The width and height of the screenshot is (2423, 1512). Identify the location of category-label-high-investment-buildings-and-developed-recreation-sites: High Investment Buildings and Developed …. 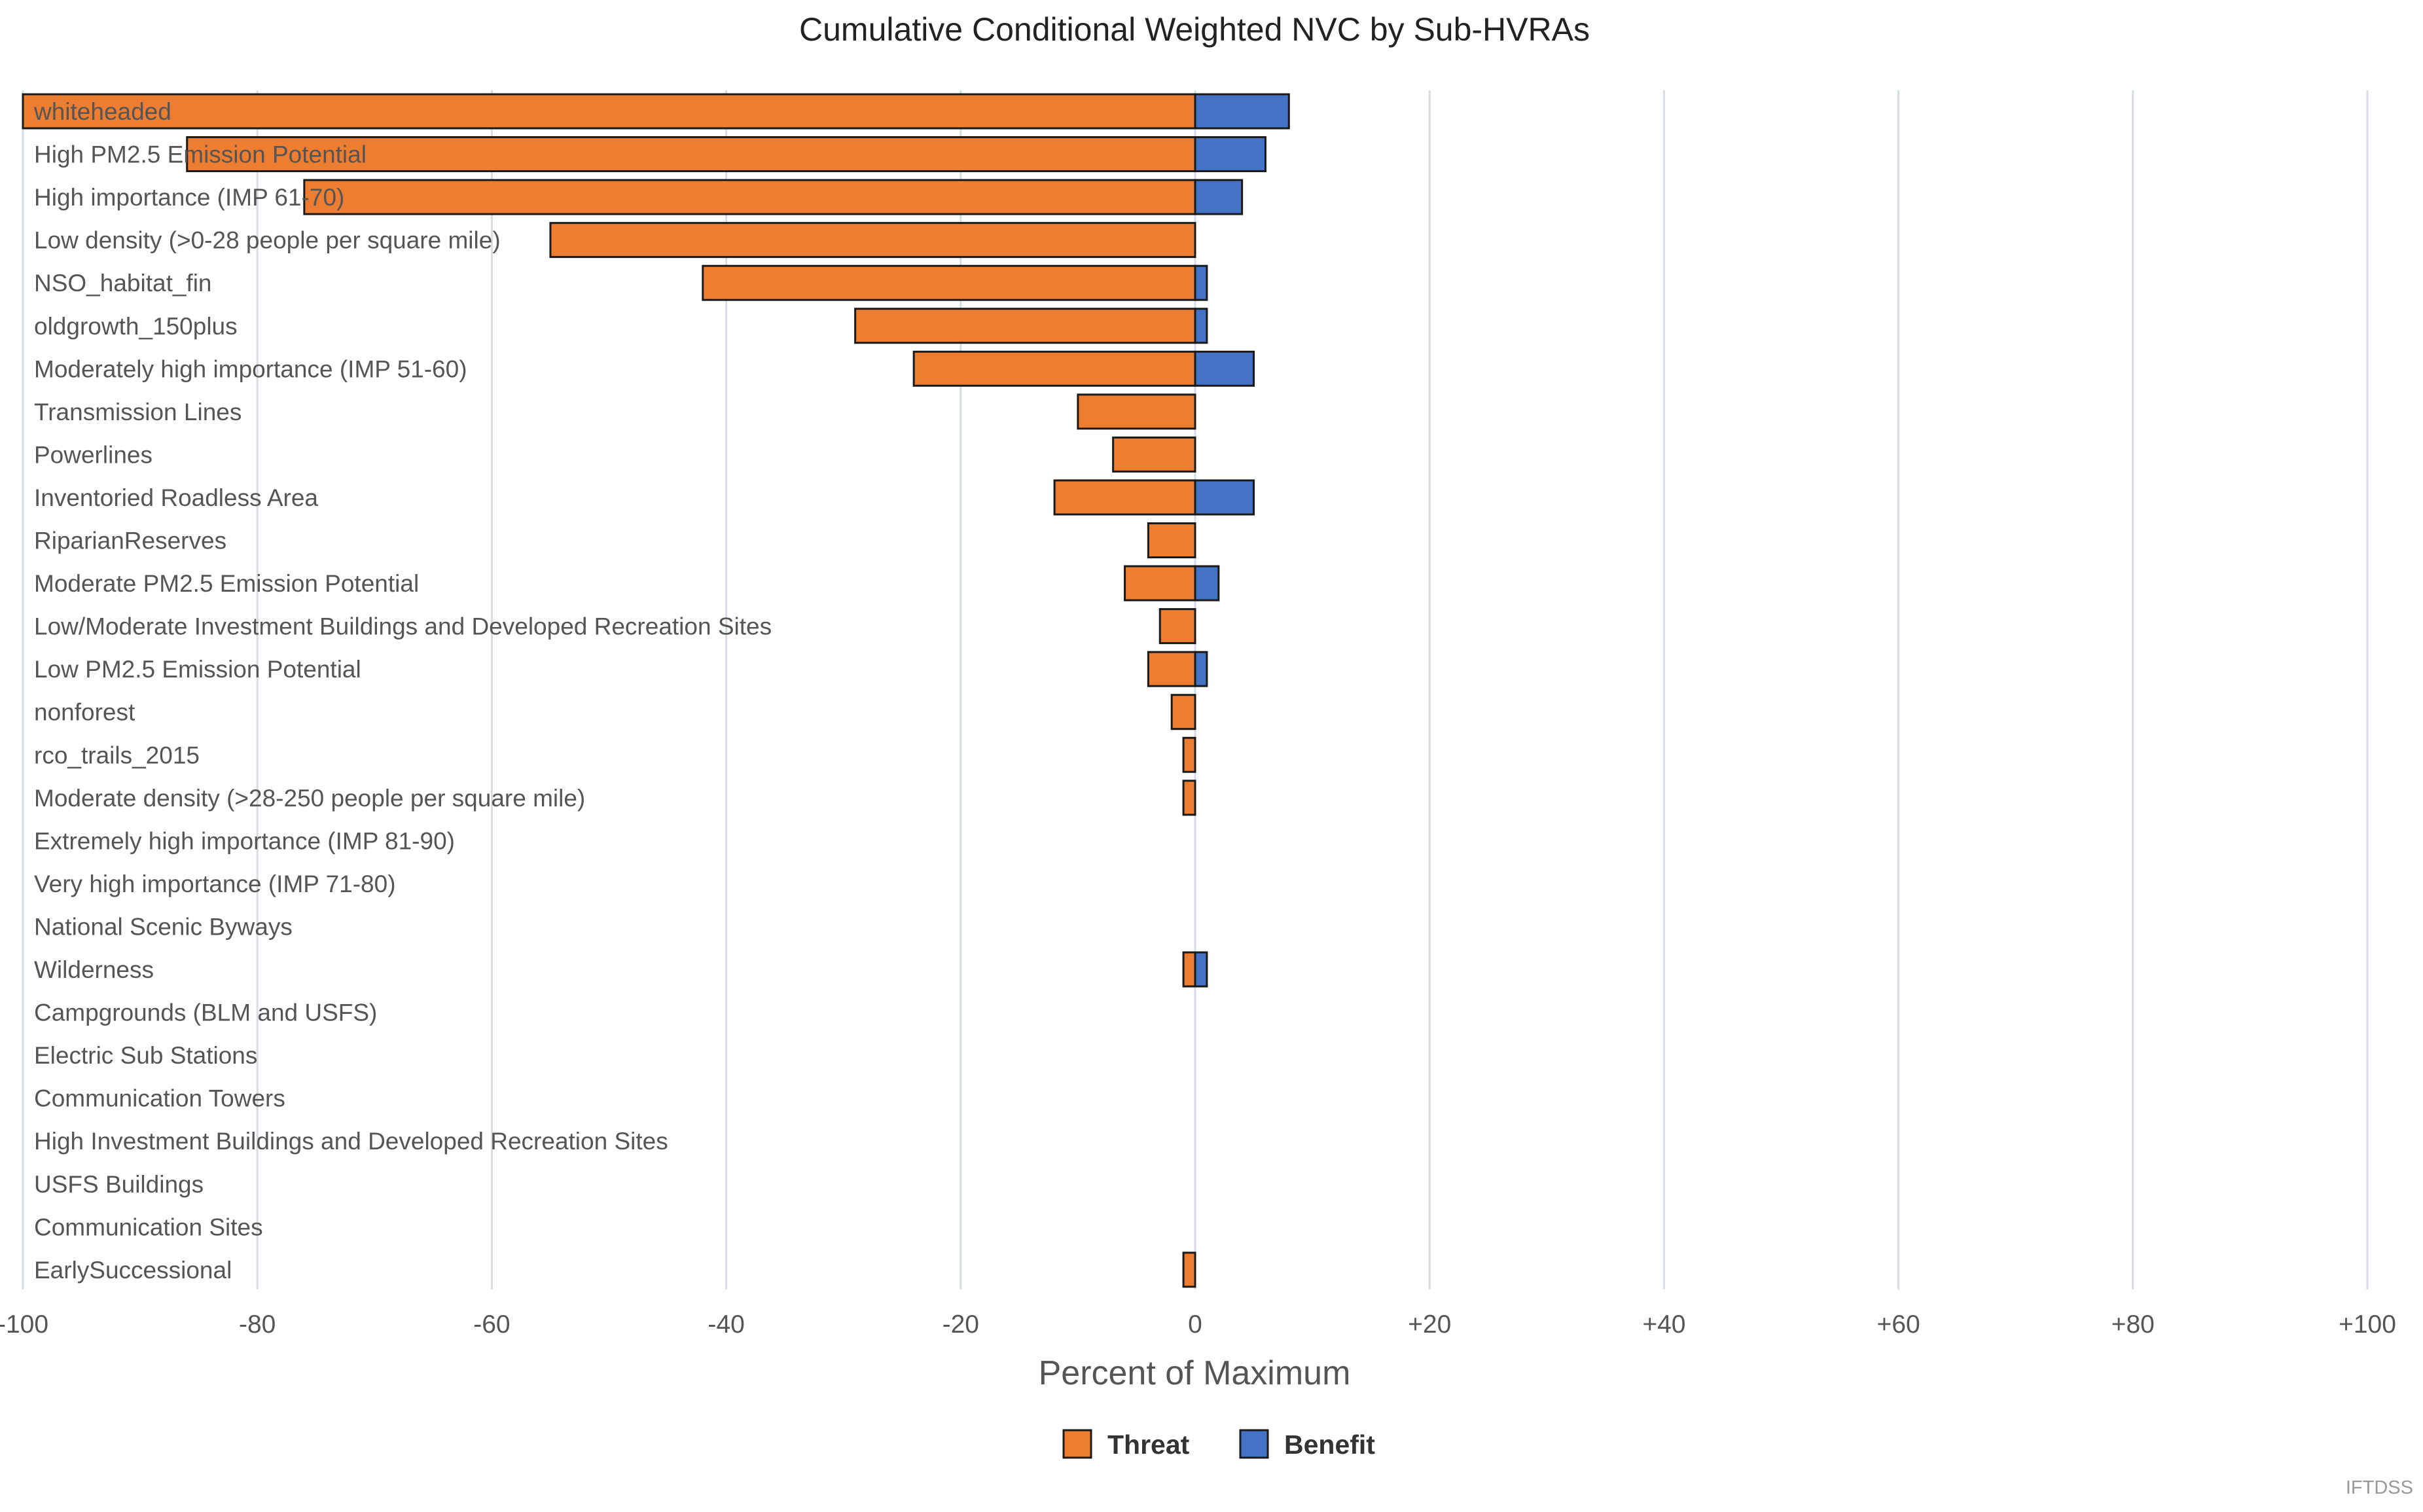
(351, 1141).